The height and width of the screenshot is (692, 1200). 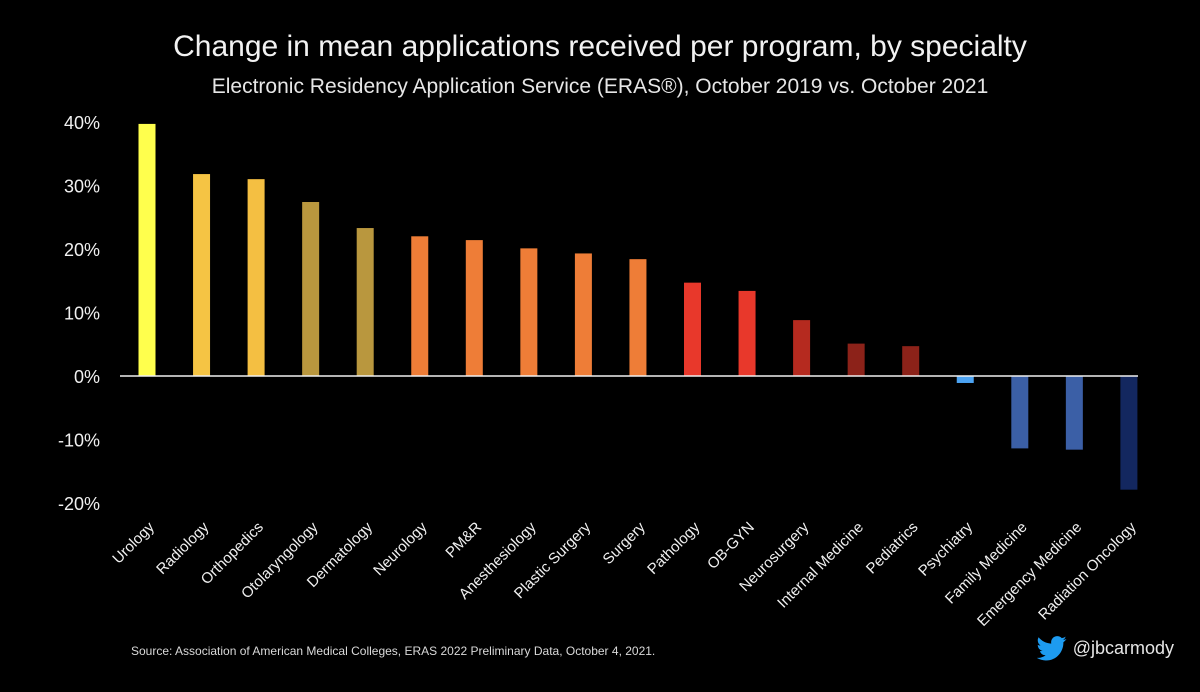 I want to click on y-tick-label: 30%, so click(x=82, y=187).